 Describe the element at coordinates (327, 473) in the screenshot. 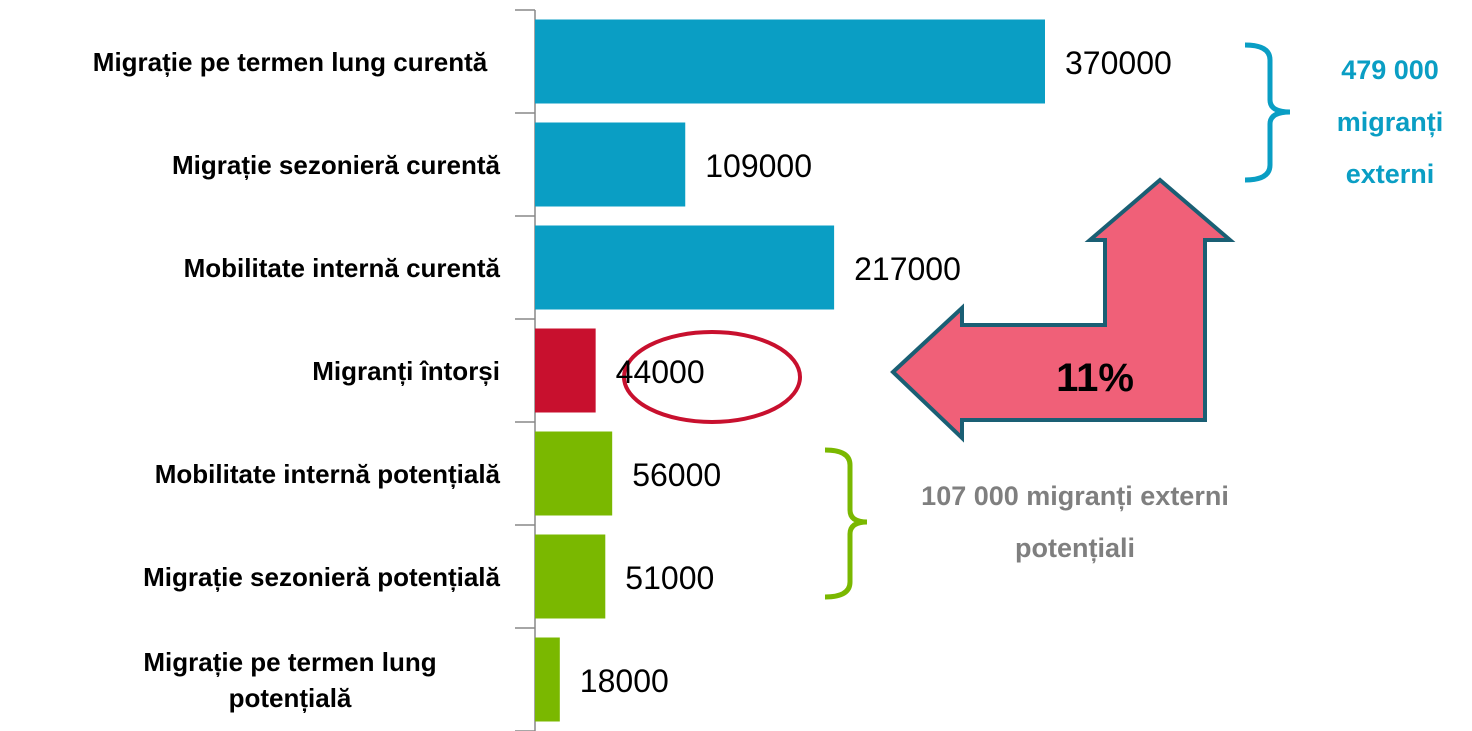

I see `category-label: Mobilitate internă potențială` at that location.